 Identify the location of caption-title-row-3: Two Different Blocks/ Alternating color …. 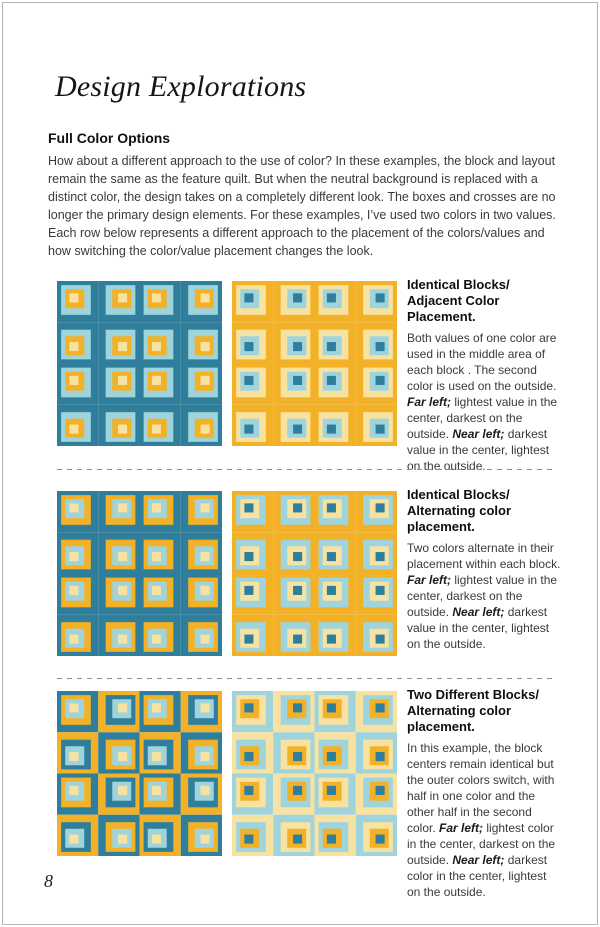
(485, 711).